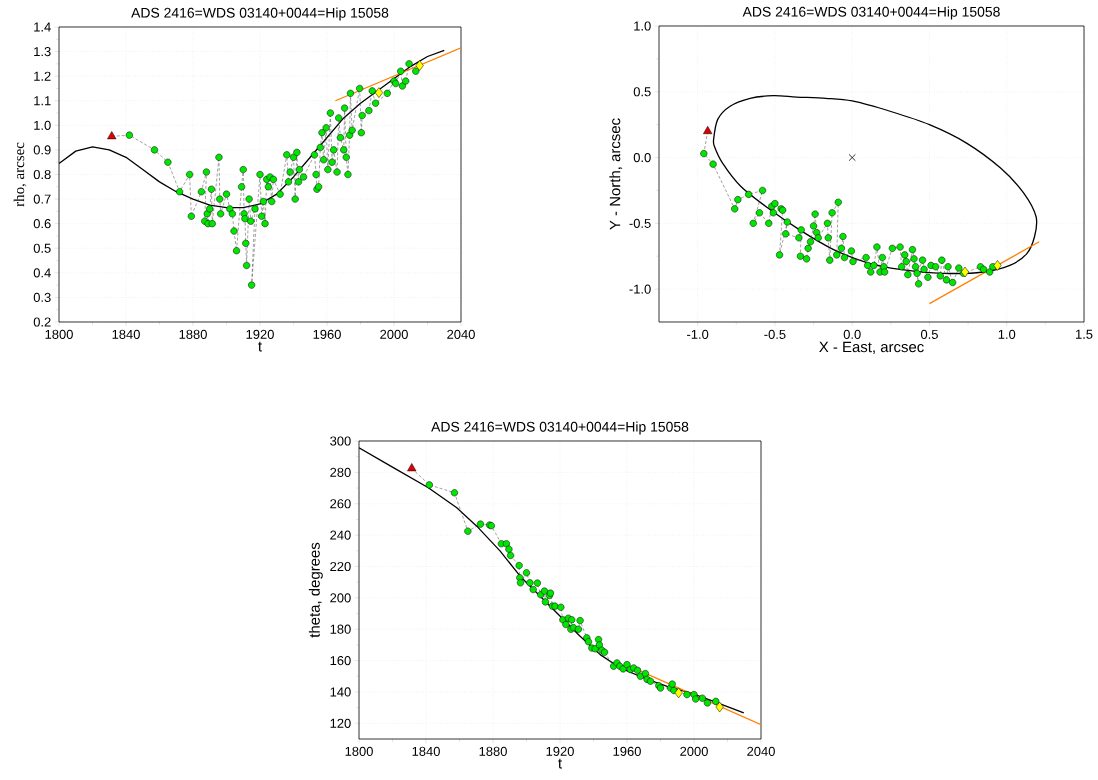 This screenshot has height=780, width=1098. What do you see at coordinates (852, 334) in the screenshot?
I see `x-tick-label: 0.0` at bounding box center [852, 334].